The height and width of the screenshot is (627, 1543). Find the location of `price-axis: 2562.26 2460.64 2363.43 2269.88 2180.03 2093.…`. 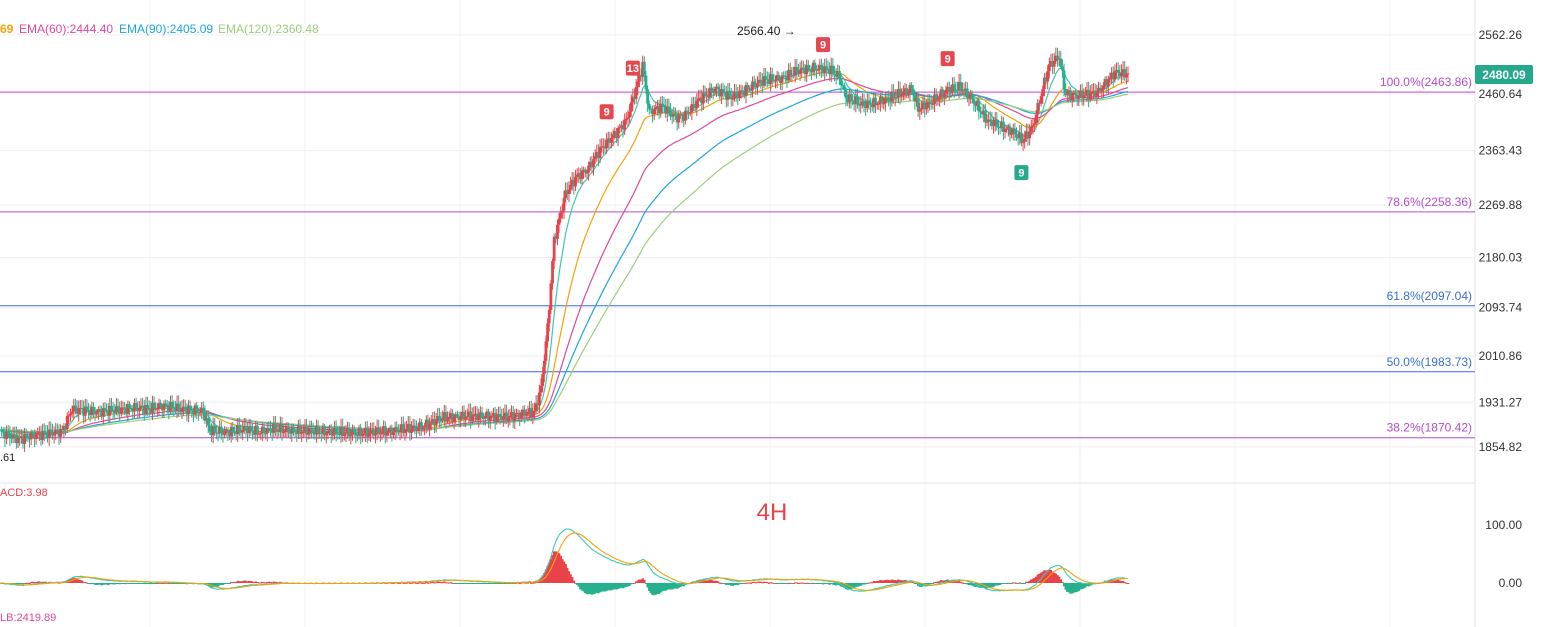

price-axis: 2562.26 2460.64 2363.43 2269.88 2180.03 2093.… is located at coordinates (1501, 309).